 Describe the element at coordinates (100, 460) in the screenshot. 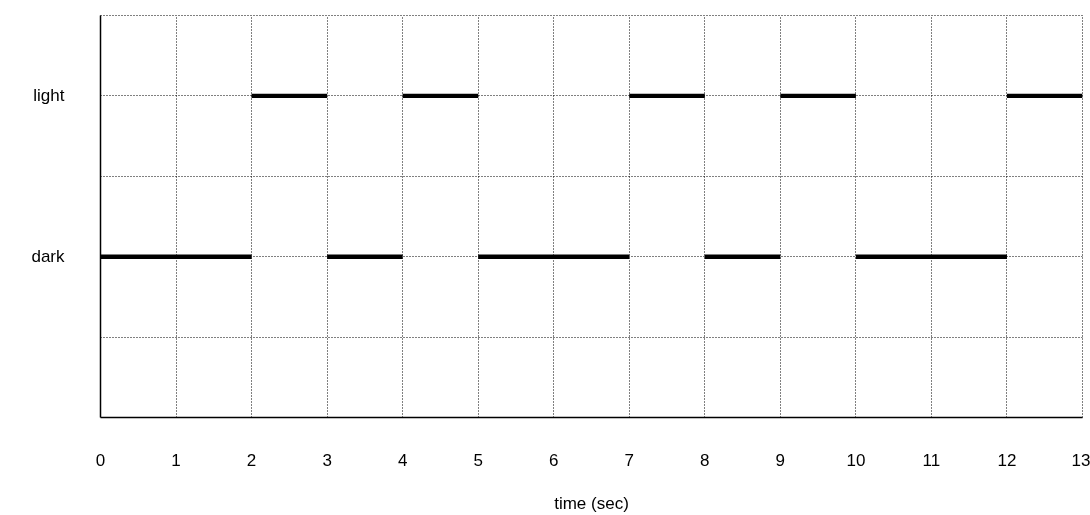

I see `x-tick-label: 0` at that location.